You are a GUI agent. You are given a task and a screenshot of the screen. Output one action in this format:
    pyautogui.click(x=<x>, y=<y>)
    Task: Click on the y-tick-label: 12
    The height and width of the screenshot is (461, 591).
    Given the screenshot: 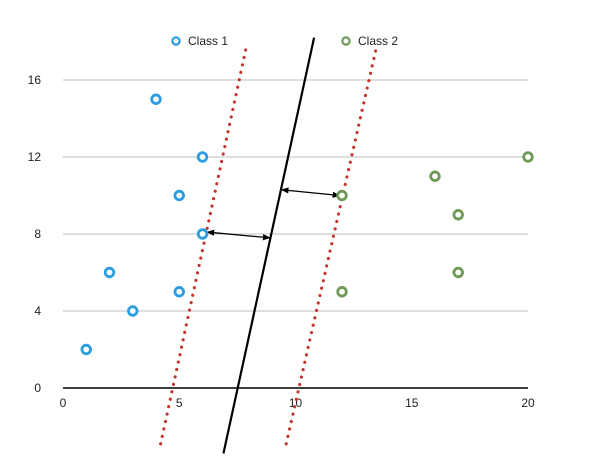 What is the action you would take?
    pyautogui.click(x=35, y=157)
    